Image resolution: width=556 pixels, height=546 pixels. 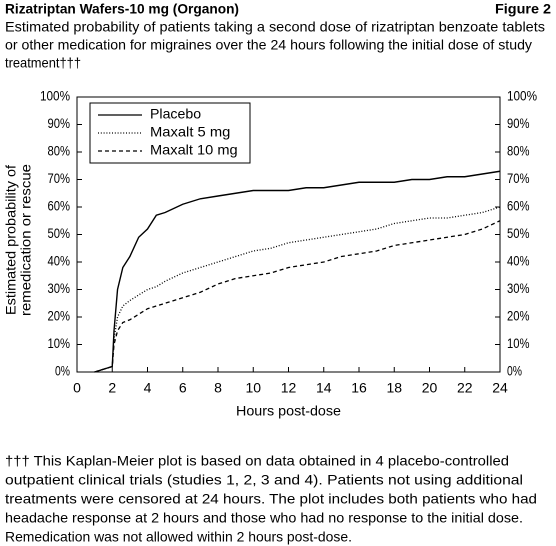 What do you see at coordinates (175, 114) in the screenshot?
I see `legend-label: Placebo` at bounding box center [175, 114].